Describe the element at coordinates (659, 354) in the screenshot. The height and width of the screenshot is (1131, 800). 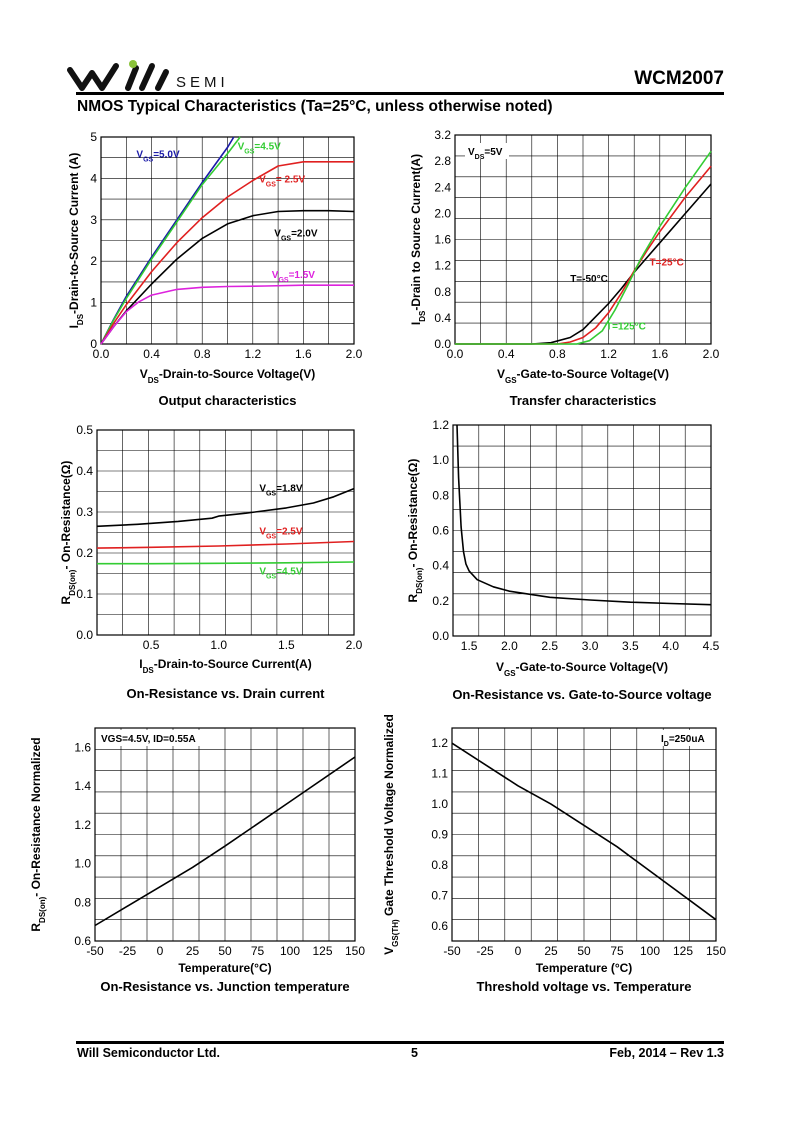
I see `x-tick-label: 1.6` at that location.